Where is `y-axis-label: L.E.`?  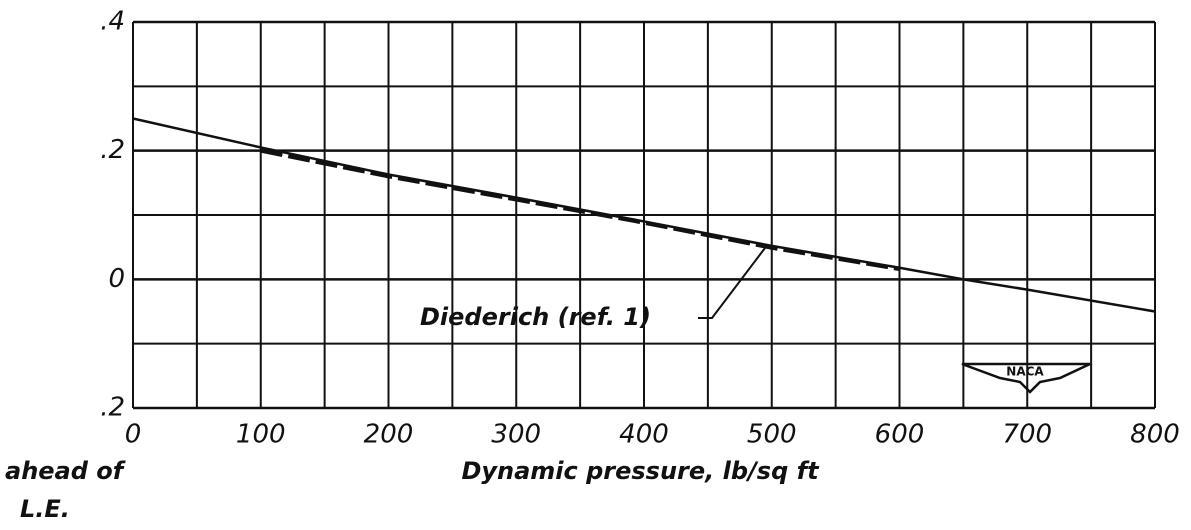 y-axis-label: L.E. is located at coordinates (45, 509).